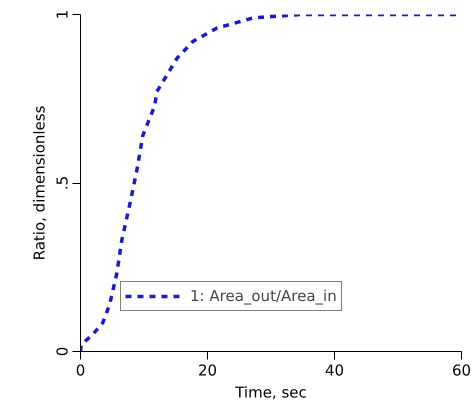 The width and height of the screenshot is (475, 411). I want to click on x-axis-title: Time, sec, so click(270, 393).